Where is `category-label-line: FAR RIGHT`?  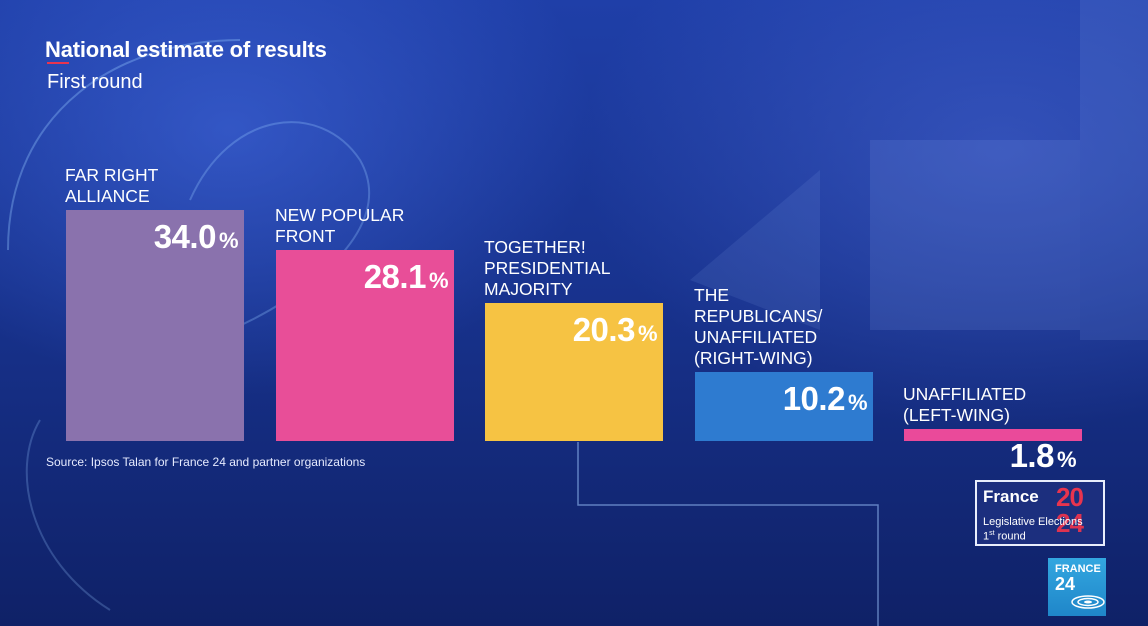
category-label-line: FAR RIGHT is located at coordinates (112, 175).